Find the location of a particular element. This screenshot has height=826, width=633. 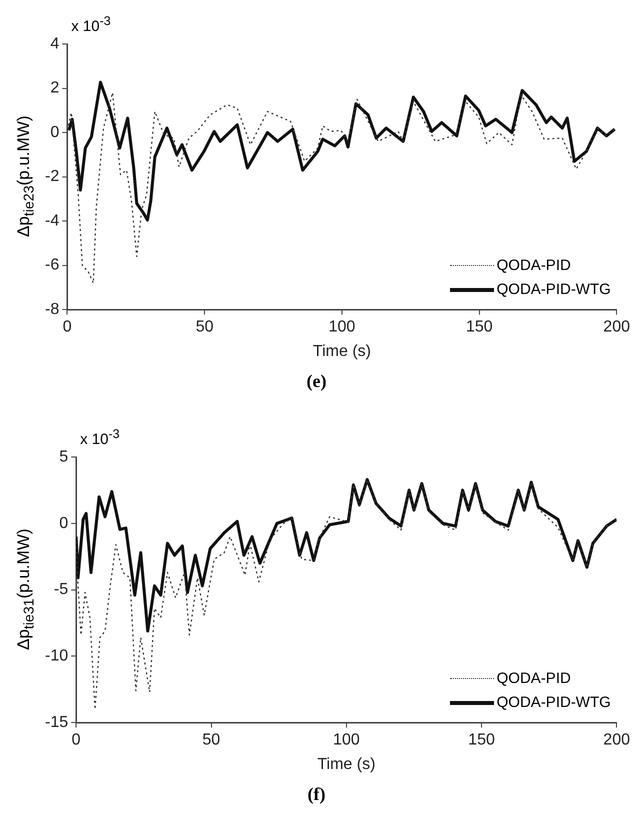

text: (e) is located at coordinates (317, 381).